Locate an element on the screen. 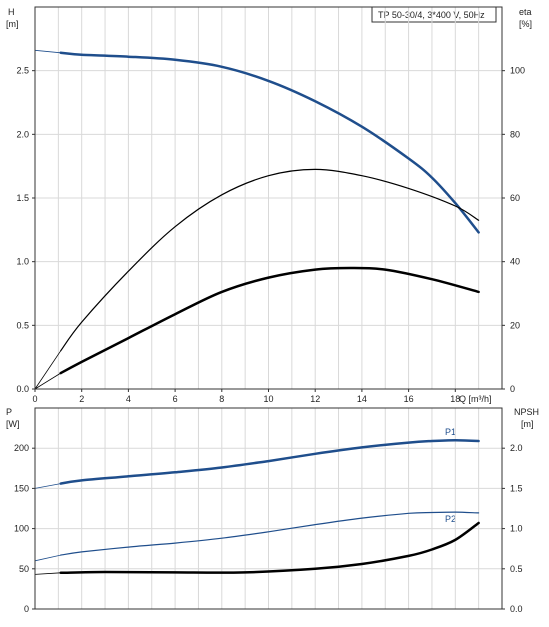 The image size is (549, 627). x-tick-label: 18 is located at coordinates (455, 399).